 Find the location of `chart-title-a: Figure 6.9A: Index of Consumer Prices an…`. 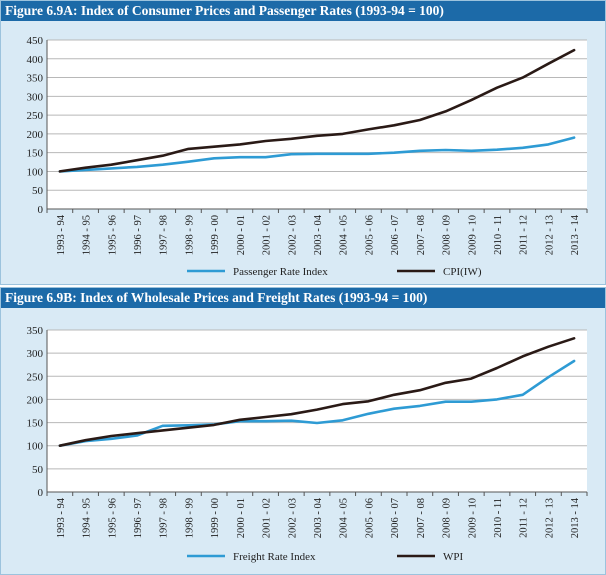

chart-title-a: Figure 6.9A: Index of Consumer Prices an… is located at coordinates (303, 11).